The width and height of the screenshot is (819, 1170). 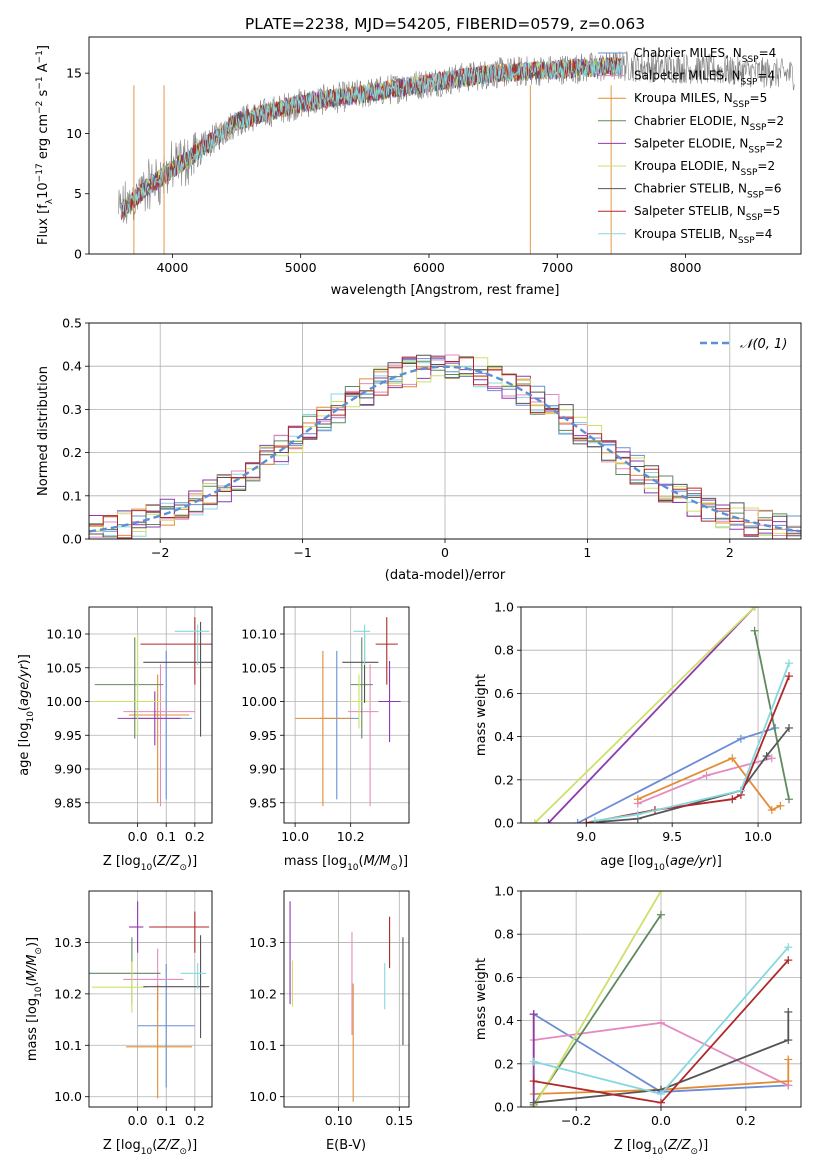 What do you see at coordinates (72, 323) in the screenshot?
I see `residuals-ytick-label: 0.5` at bounding box center [72, 323].